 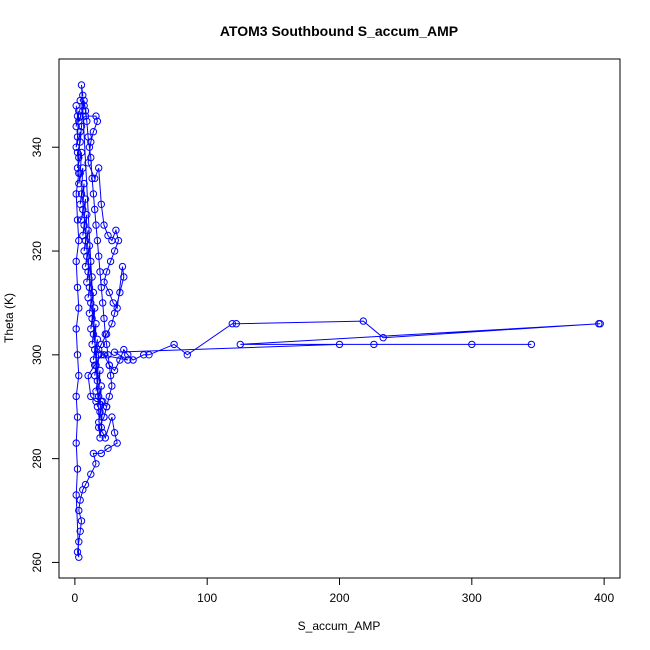 I want to click on y-tick-label: 300, so click(x=37, y=354).